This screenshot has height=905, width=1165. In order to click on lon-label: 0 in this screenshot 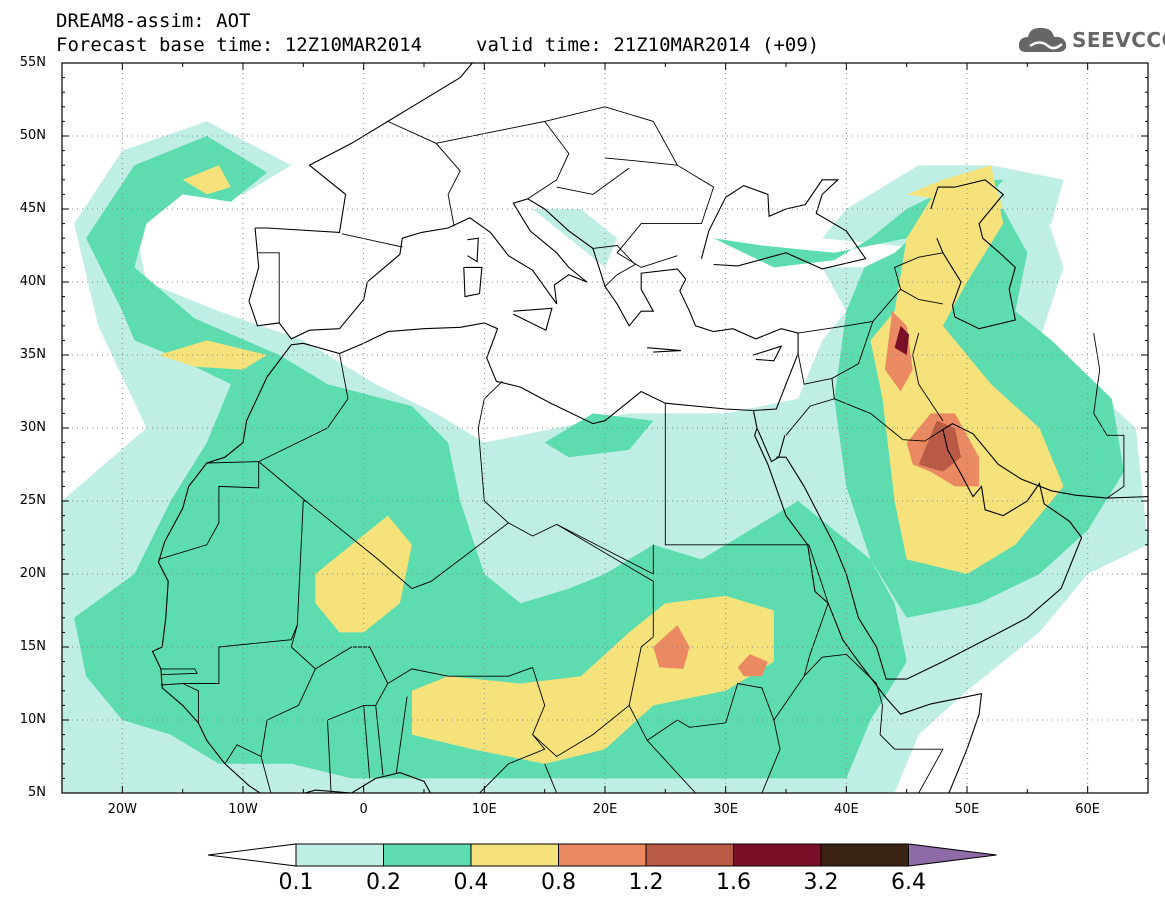, I will do `click(363, 809)`.